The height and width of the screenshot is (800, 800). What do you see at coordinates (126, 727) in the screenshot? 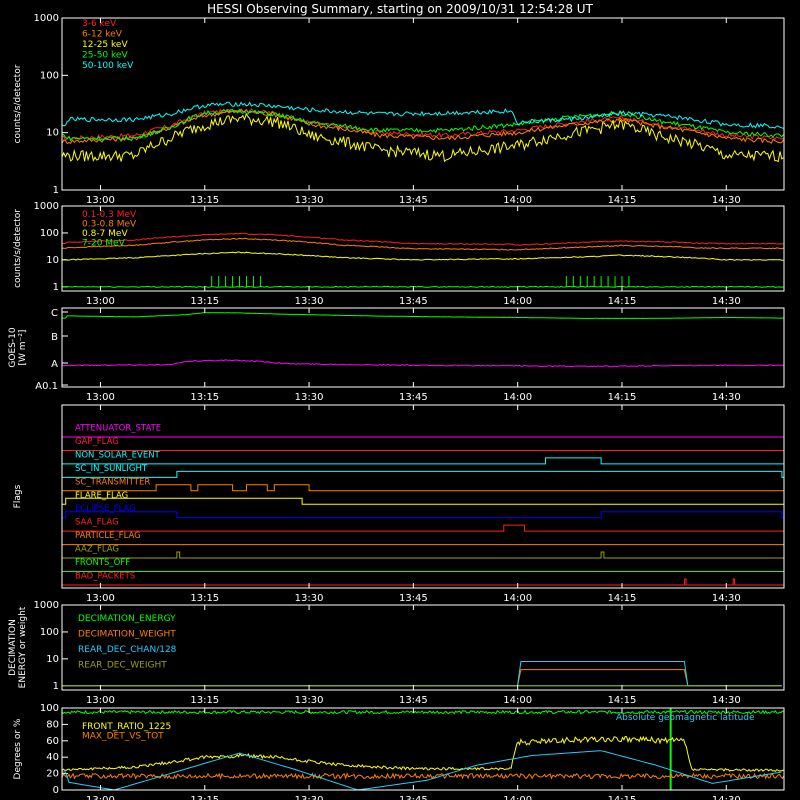
I see `legend-entry: FRONT_RATIO_1225` at bounding box center [126, 727].